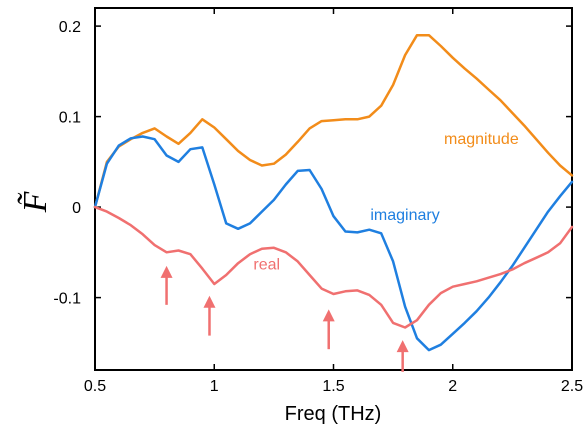 This screenshot has height=436, width=587. What do you see at coordinates (95, 386) in the screenshot?
I see `x-tick-label: 0.5` at bounding box center [95, 386].